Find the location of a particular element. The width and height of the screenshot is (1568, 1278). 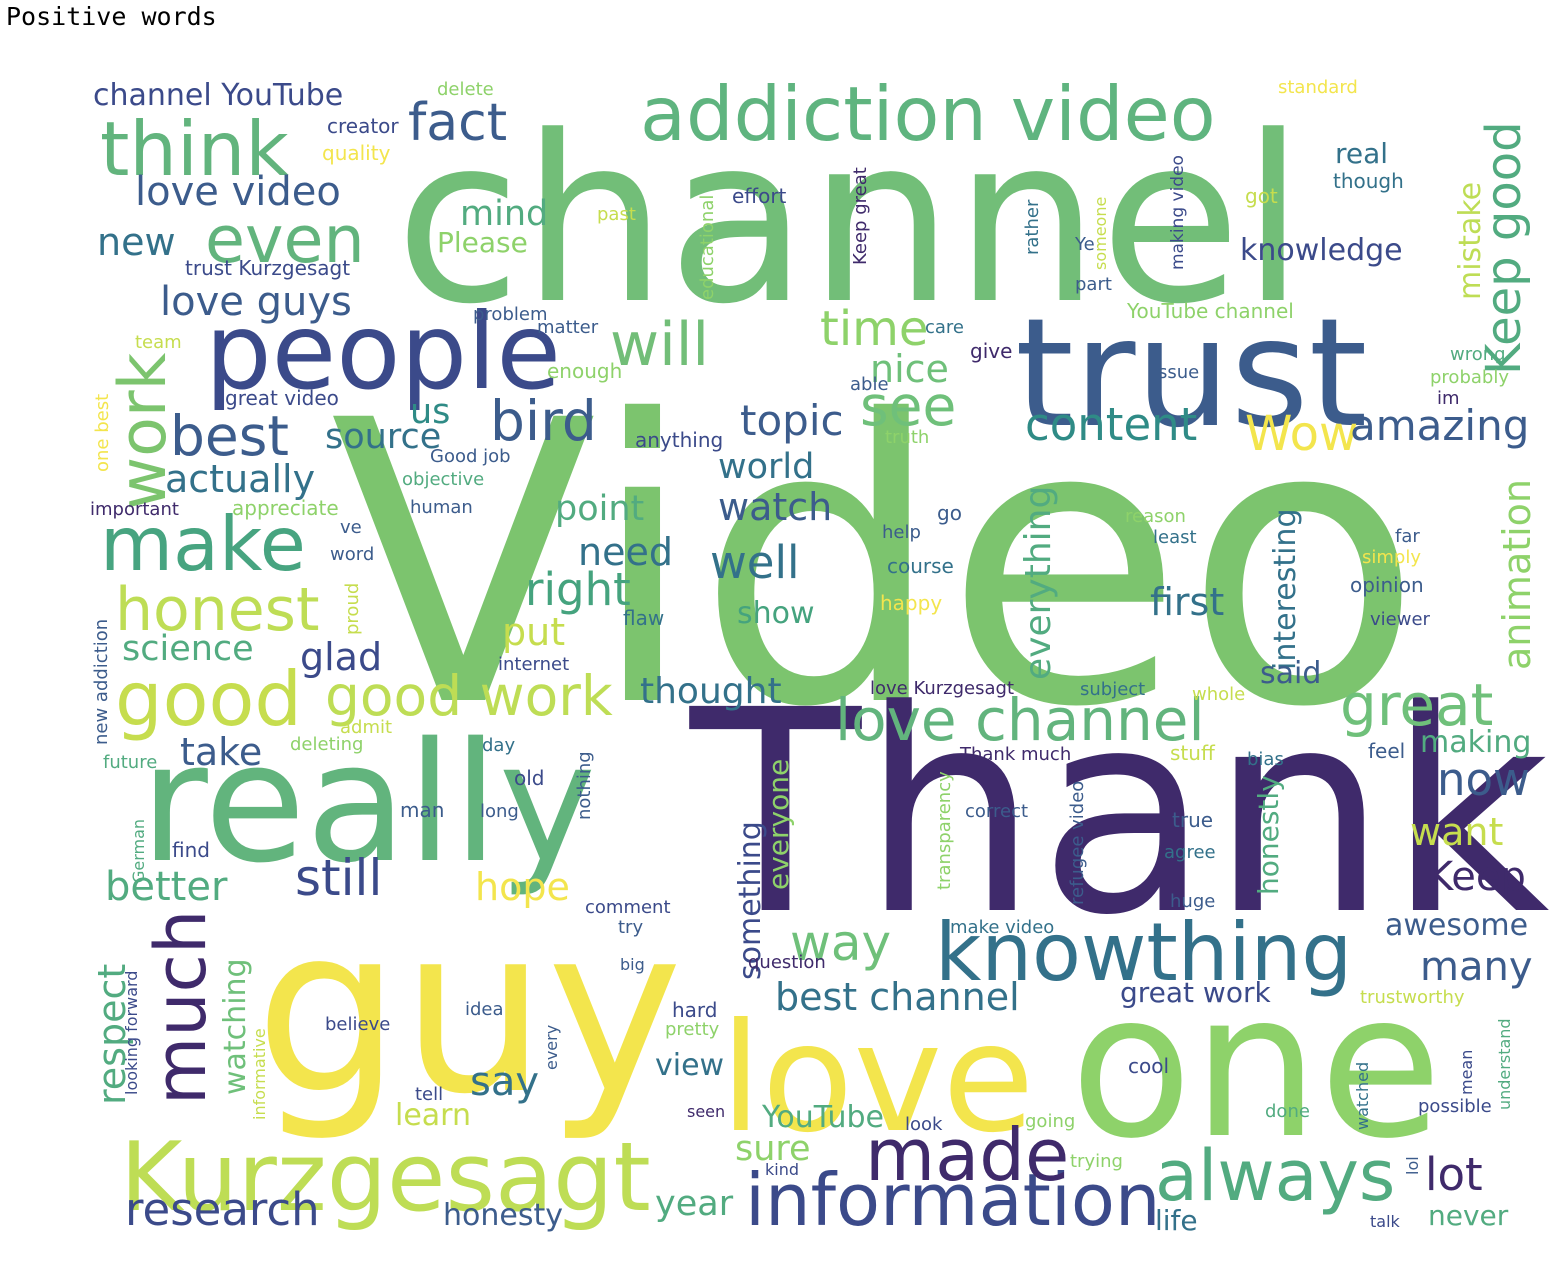

cloud-word-lol: lol is located at coordinates (1412, 1165).